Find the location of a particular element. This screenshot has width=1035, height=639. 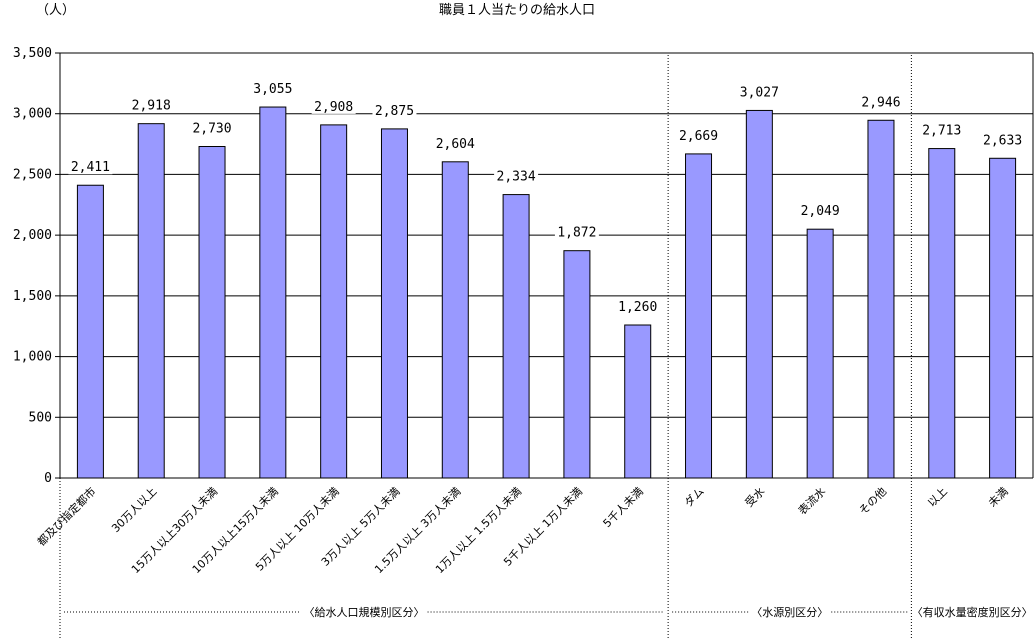

category-label: 表流水 is located at coordinates (811, 500).